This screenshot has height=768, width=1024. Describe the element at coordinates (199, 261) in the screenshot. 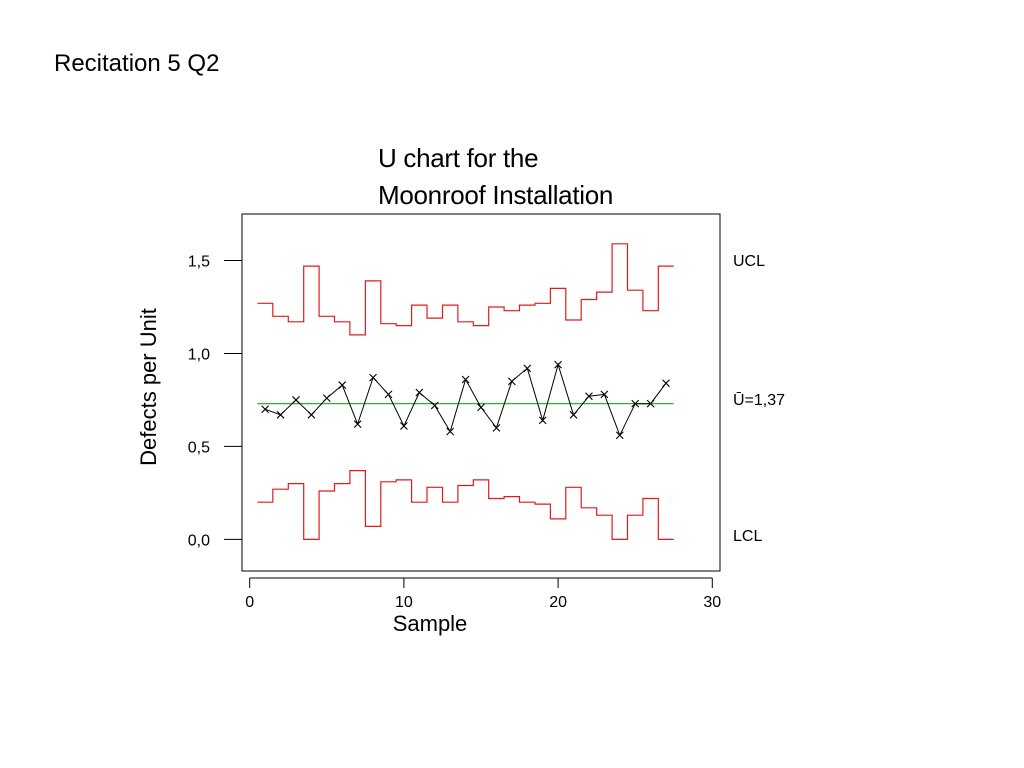

I see `y-tick-label: 1,5` at that location.